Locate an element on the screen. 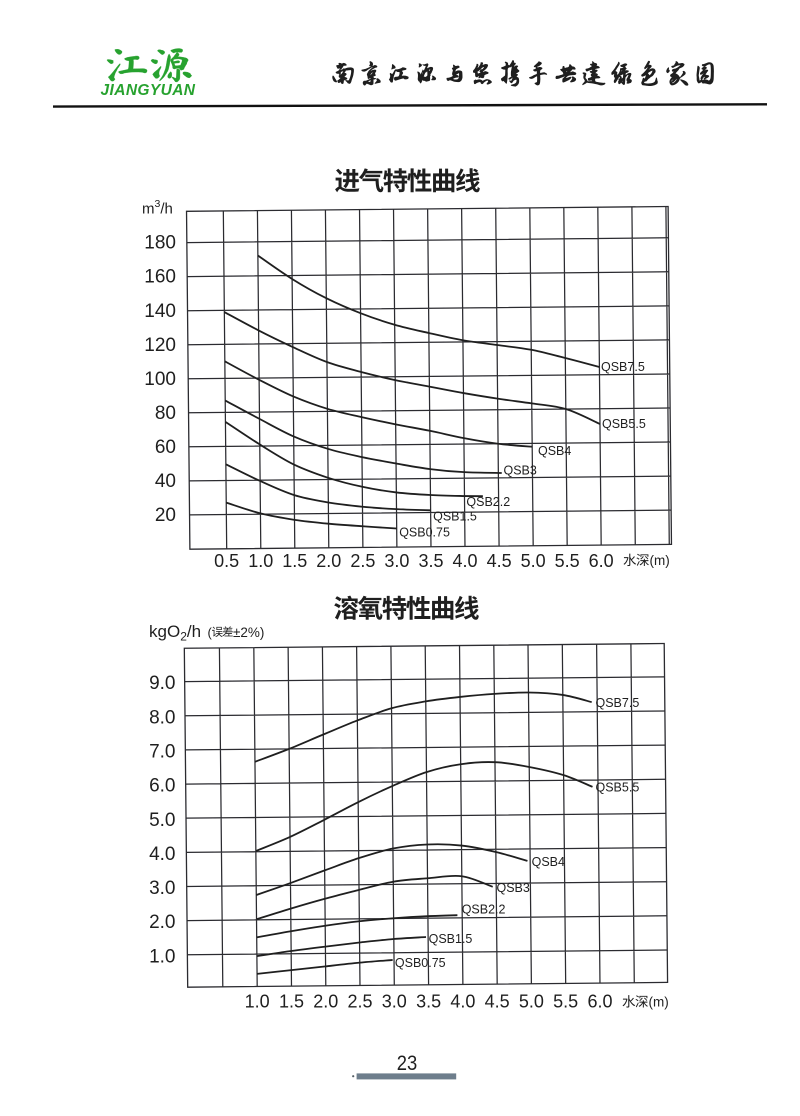 The image size is (800, 1116). svg-text: 160 is located at coordinates (160, 277).